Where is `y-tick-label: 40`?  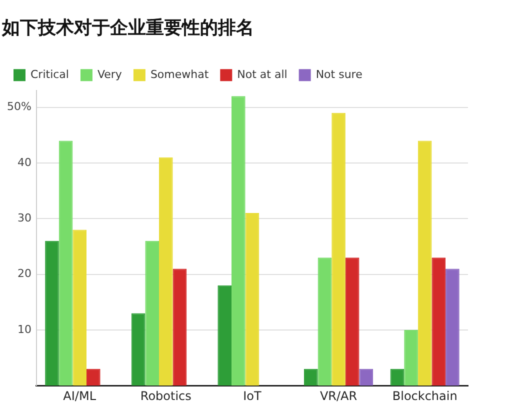
y-tick-label: 40 is located at coordinates (24, 162).